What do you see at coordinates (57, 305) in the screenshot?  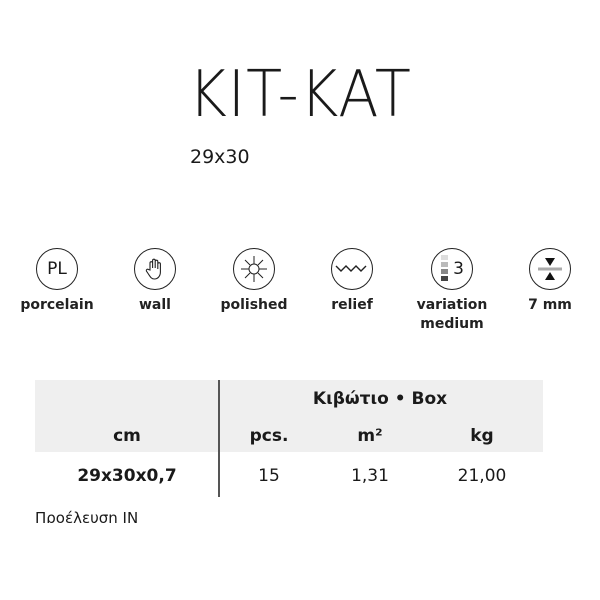 I see `feature-label: porcelain` at bounding box center [57, 305].